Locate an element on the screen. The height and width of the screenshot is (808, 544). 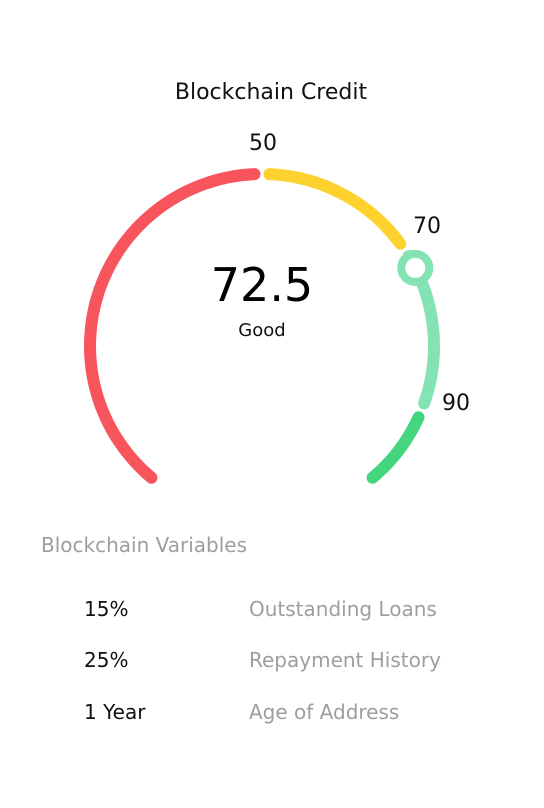
variable-value: 1 Year is located at coordinates (114, 712).